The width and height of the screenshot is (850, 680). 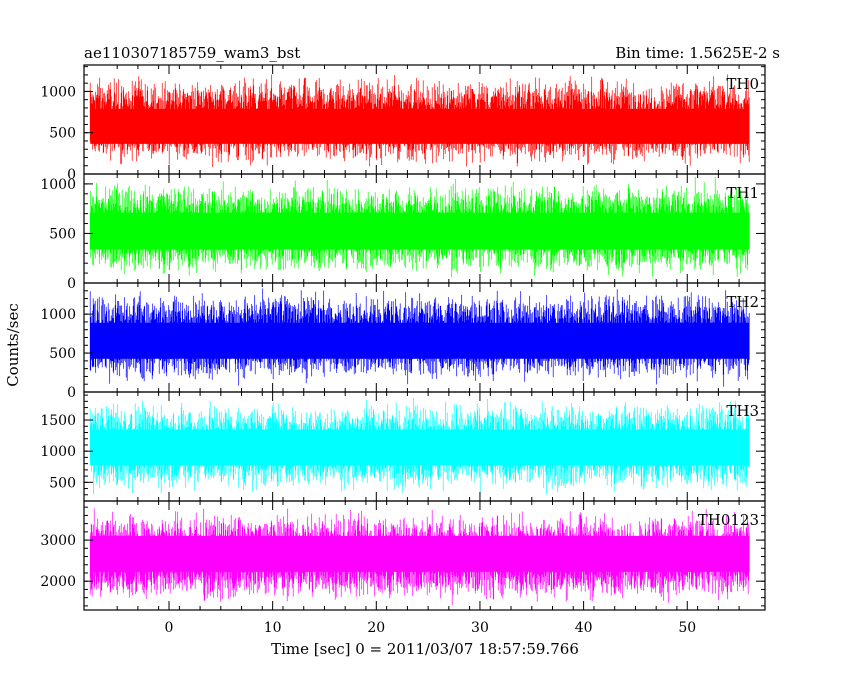 What do you see at coordinates (71, 284) in the screenshot?
I see `y-tick-label-th1: 0` at bounding box center [71, 284].